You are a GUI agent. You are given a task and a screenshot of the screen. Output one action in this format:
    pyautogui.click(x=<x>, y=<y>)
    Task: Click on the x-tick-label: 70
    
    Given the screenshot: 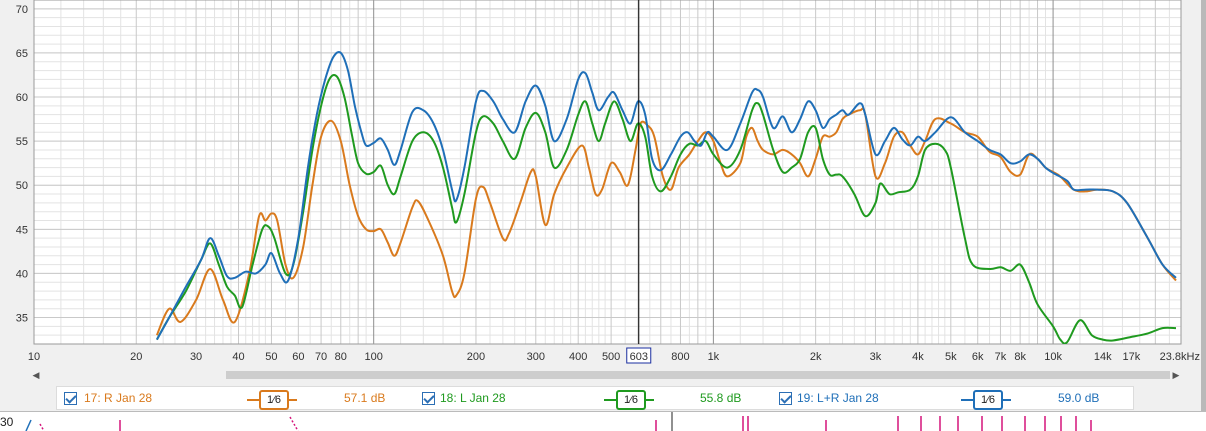 What is the action you would take?
    pyautogui.click(x=321, y=357)
    